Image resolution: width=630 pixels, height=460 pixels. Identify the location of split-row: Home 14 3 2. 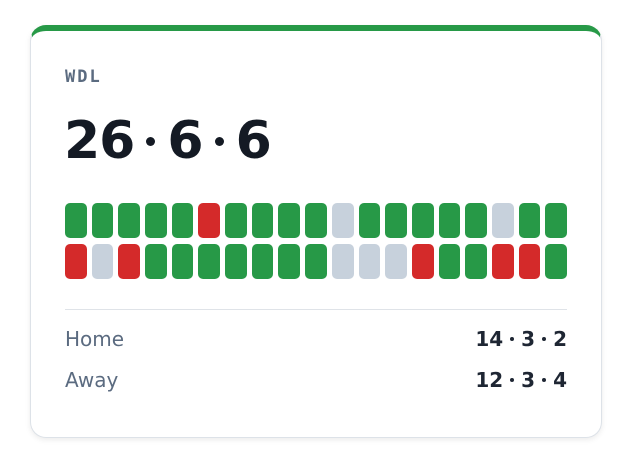
(316, 339).